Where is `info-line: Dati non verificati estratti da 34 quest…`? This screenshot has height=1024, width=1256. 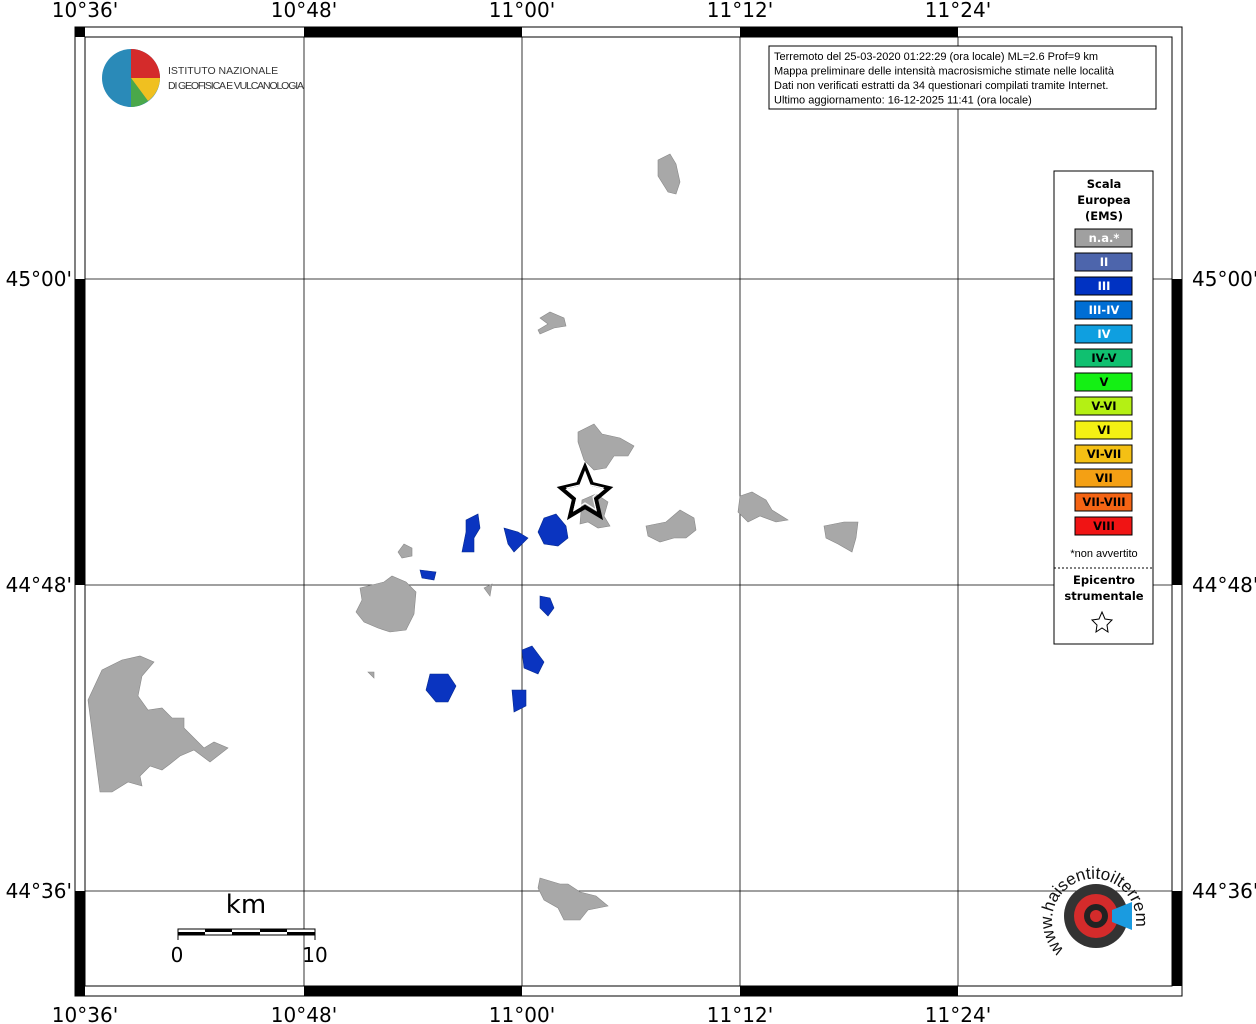 info-line: Dati non verificati estratti da 34 quest… is located at coordinates (941, 86).